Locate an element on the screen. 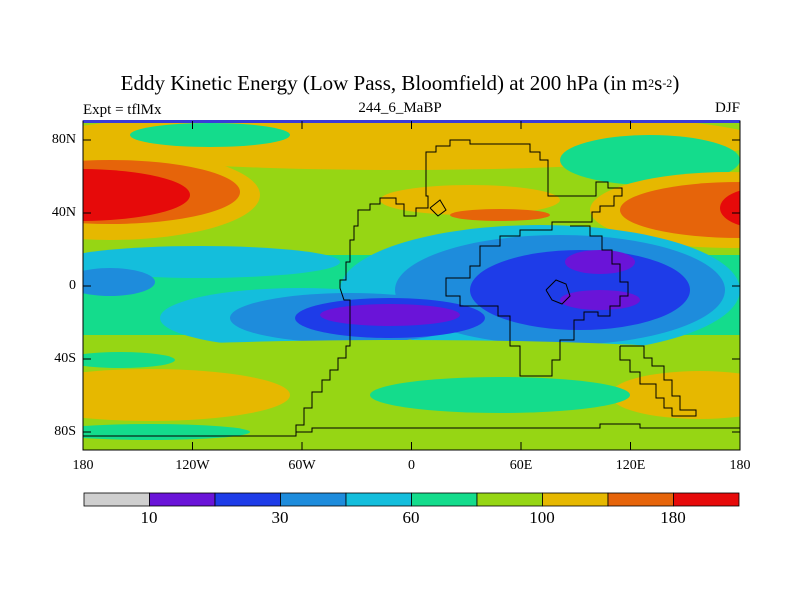  island-outline is located at coordinates (438, 208).